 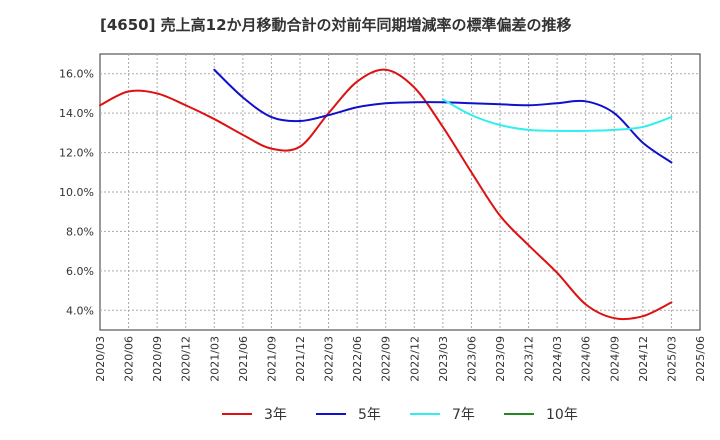 I want to click on x-tick-label: 2020/09, so click(x=157, y=359).